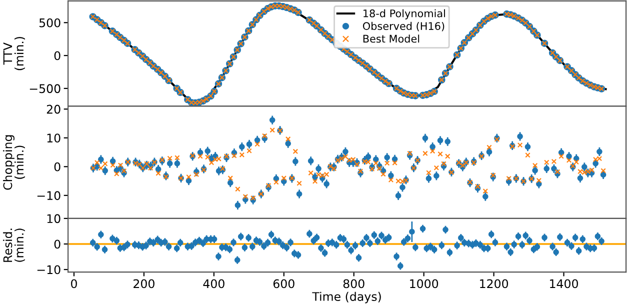 The height and width of the screenshot is (304, 630). I want to click on y-tick-label: 500, so click(49, 23).